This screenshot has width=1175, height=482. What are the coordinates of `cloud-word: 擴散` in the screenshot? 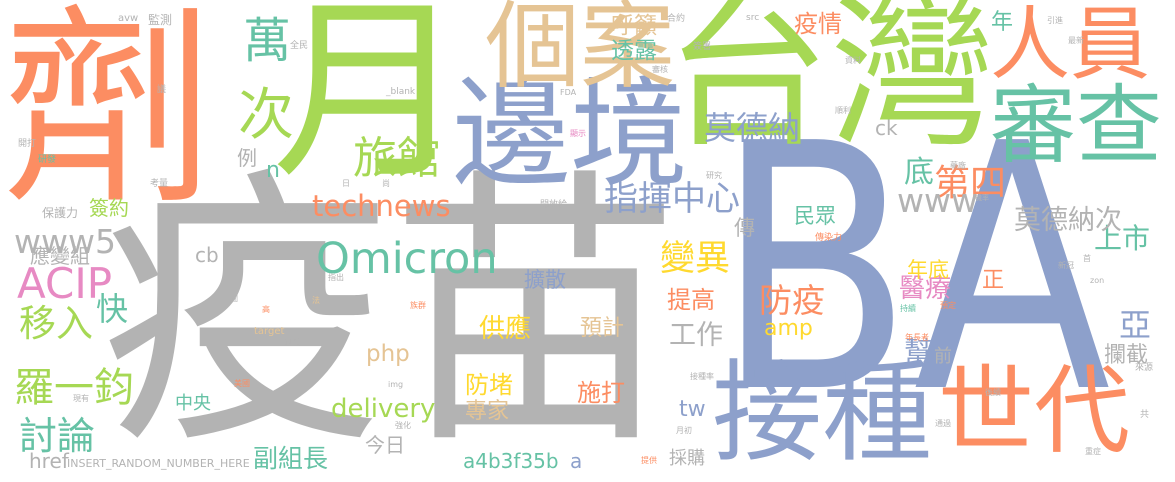 It's located at (545, 280).